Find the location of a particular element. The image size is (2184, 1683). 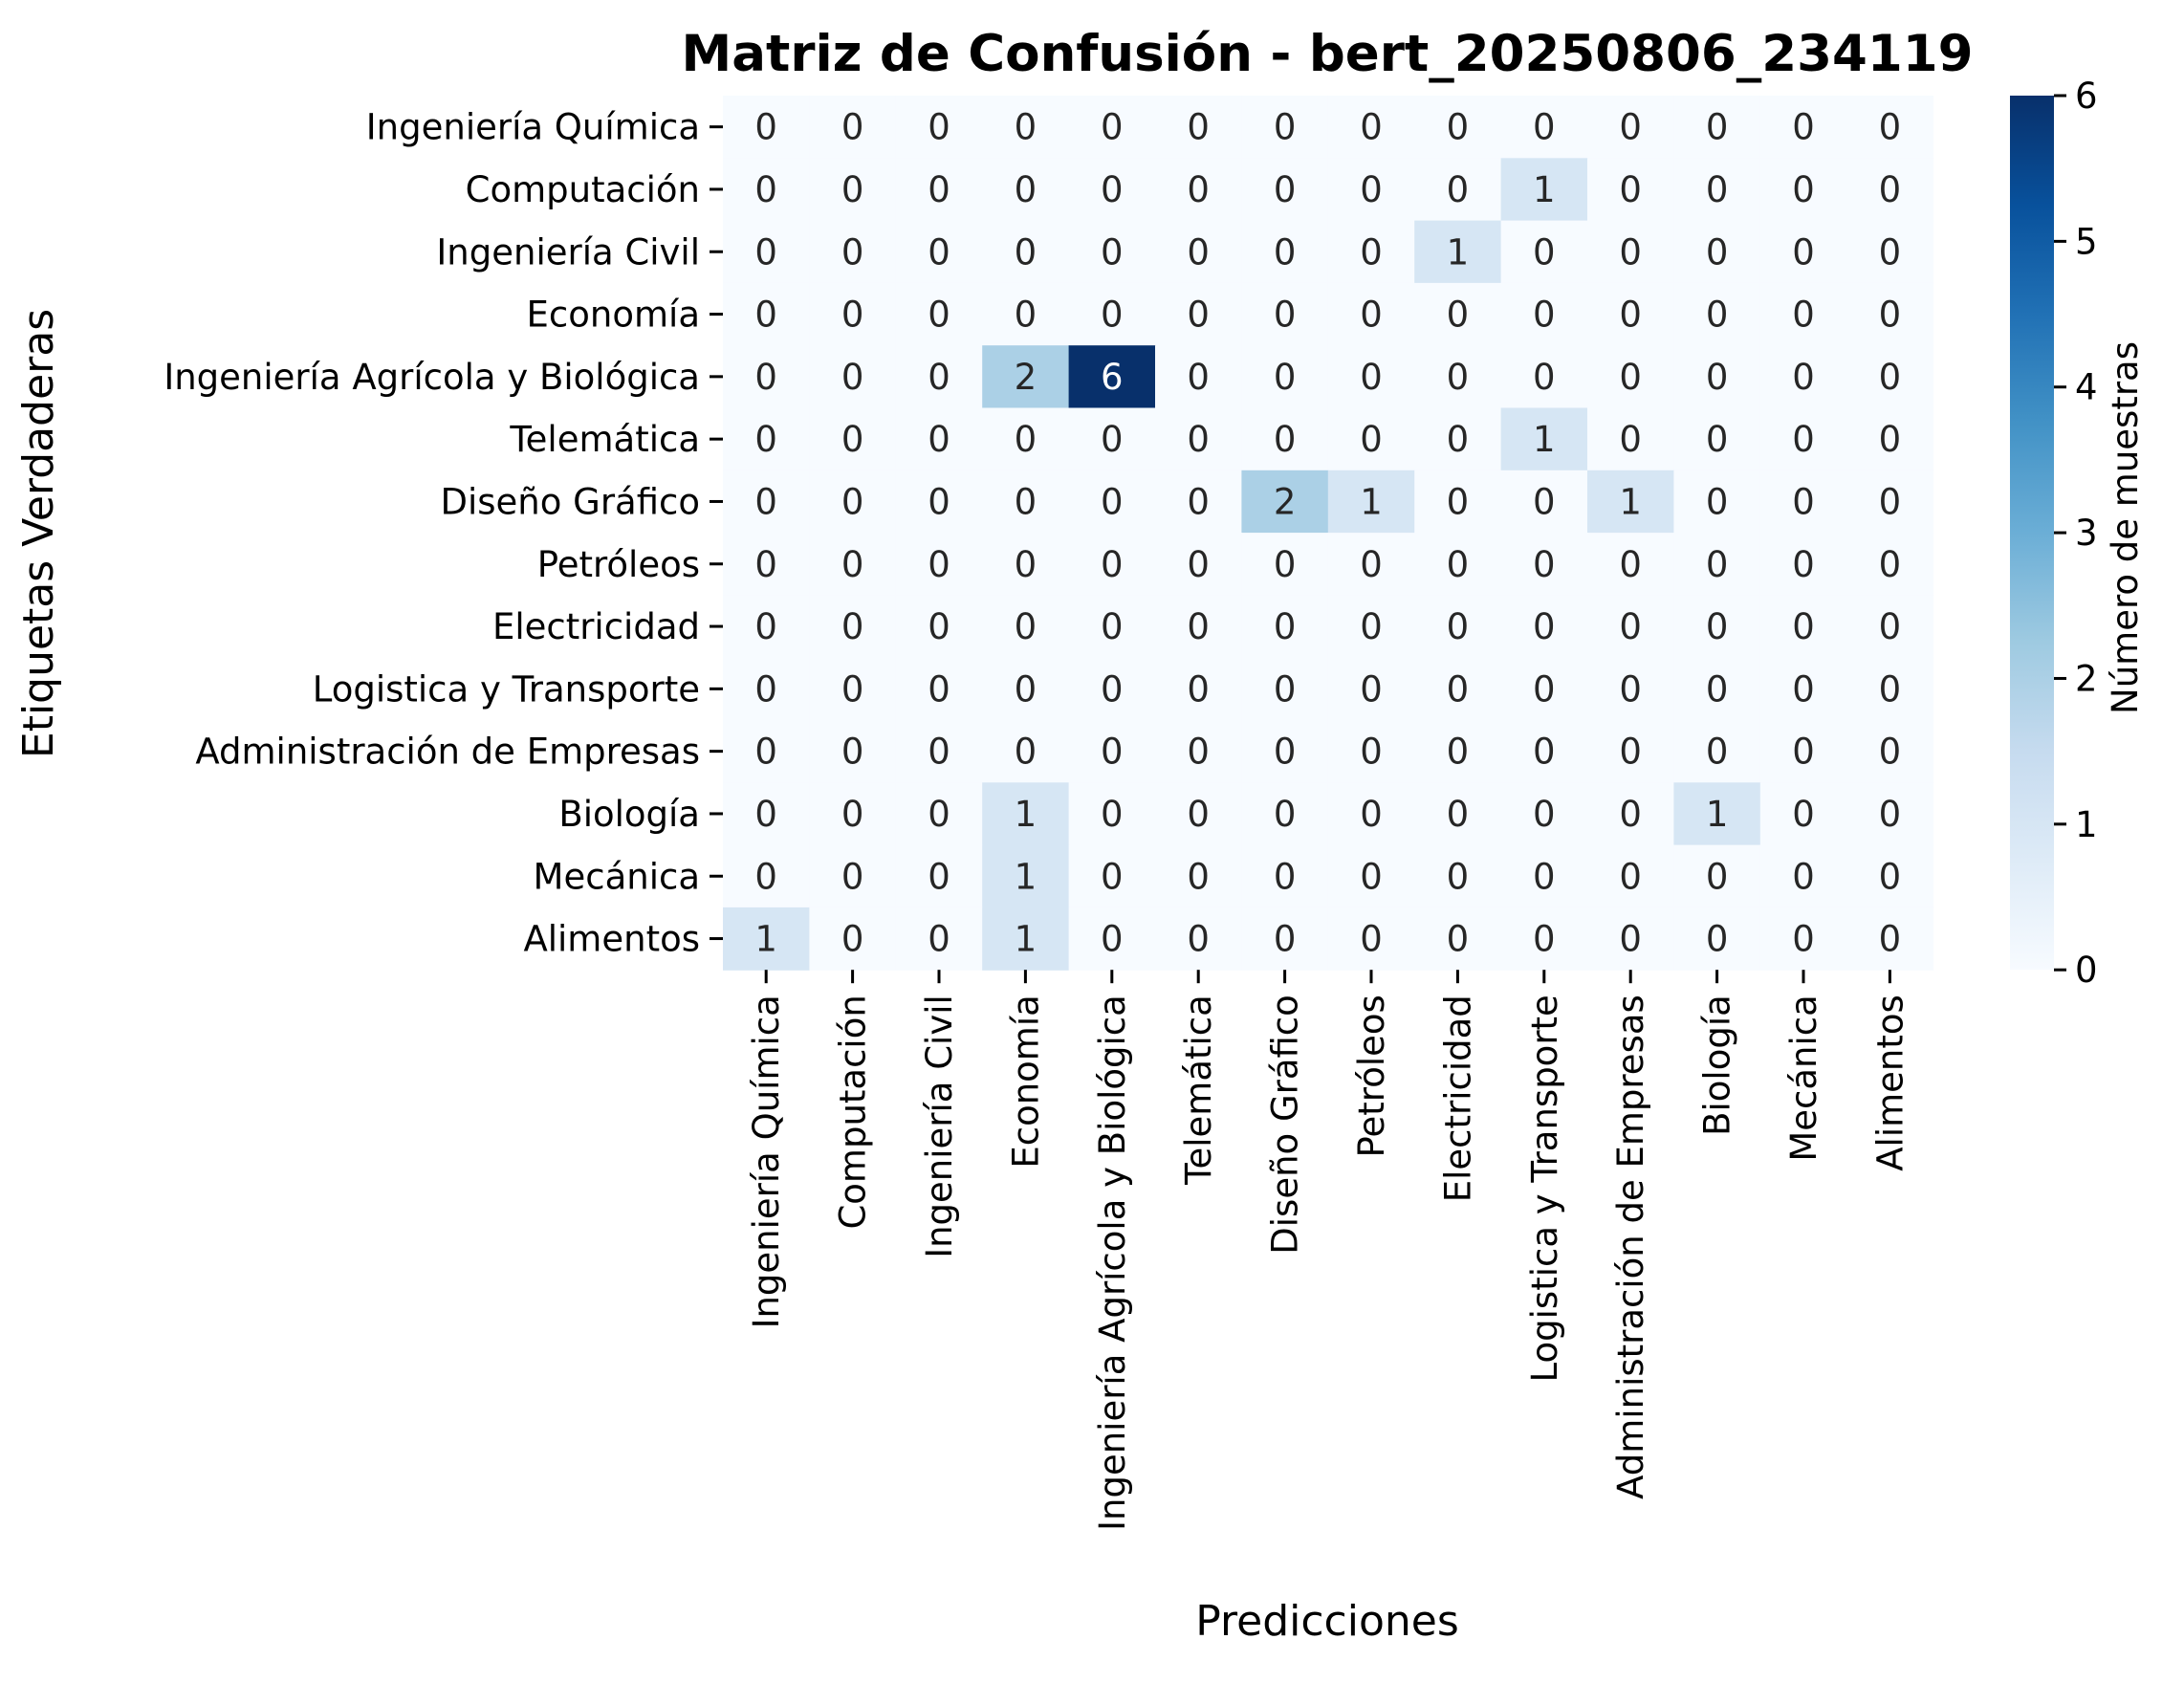

column-tick-label: Logistica y Transporte is located at coordinates (1544, 1188).